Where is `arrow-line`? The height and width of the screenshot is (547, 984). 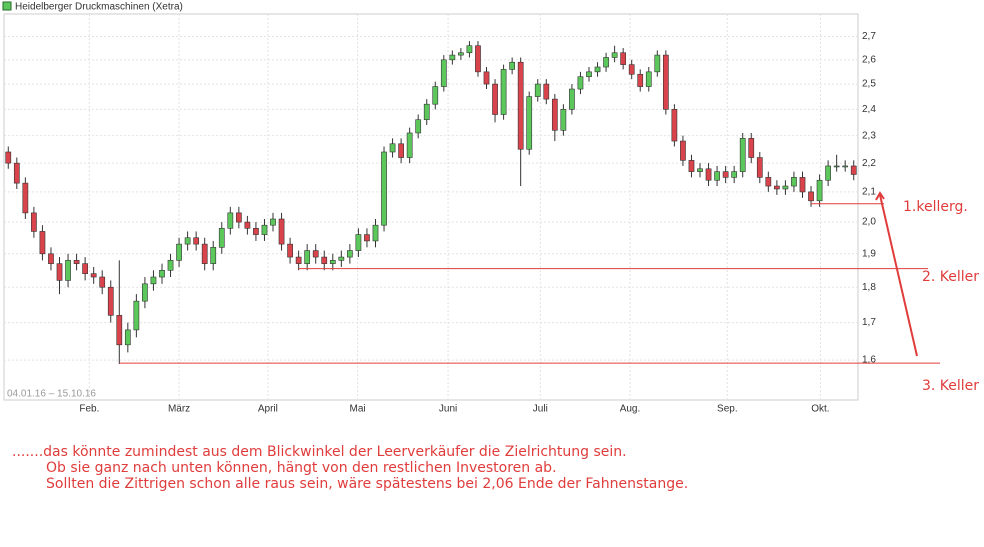 arrow-line is located at coordinates (898, 275).